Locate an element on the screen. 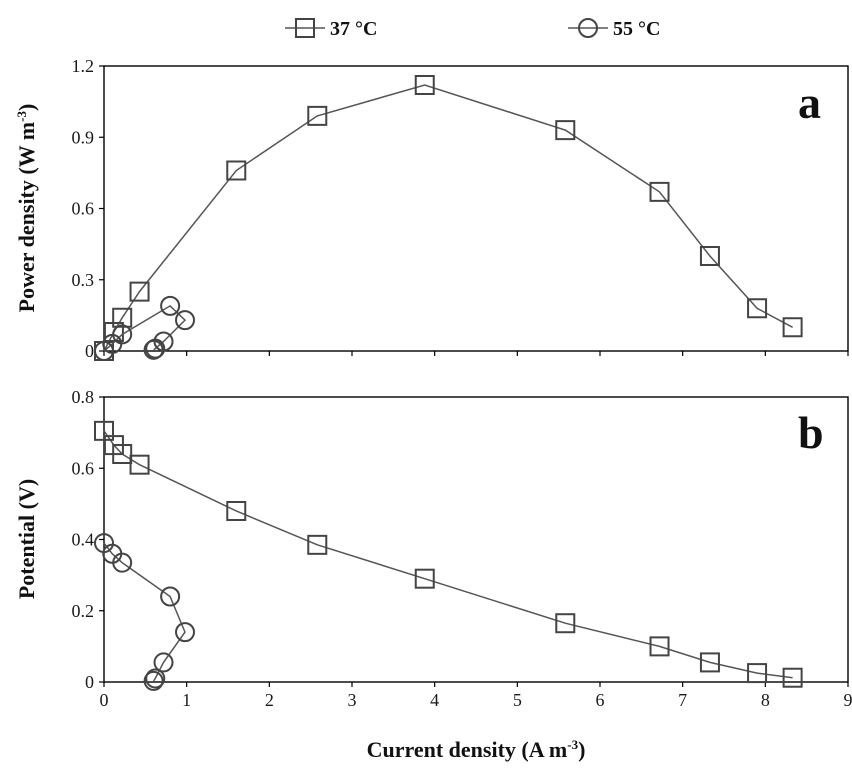 Image resolution: width=852 pixels, height=768 pixels. legend-item-55c: 55 °C is located at coordinates (614, 29).